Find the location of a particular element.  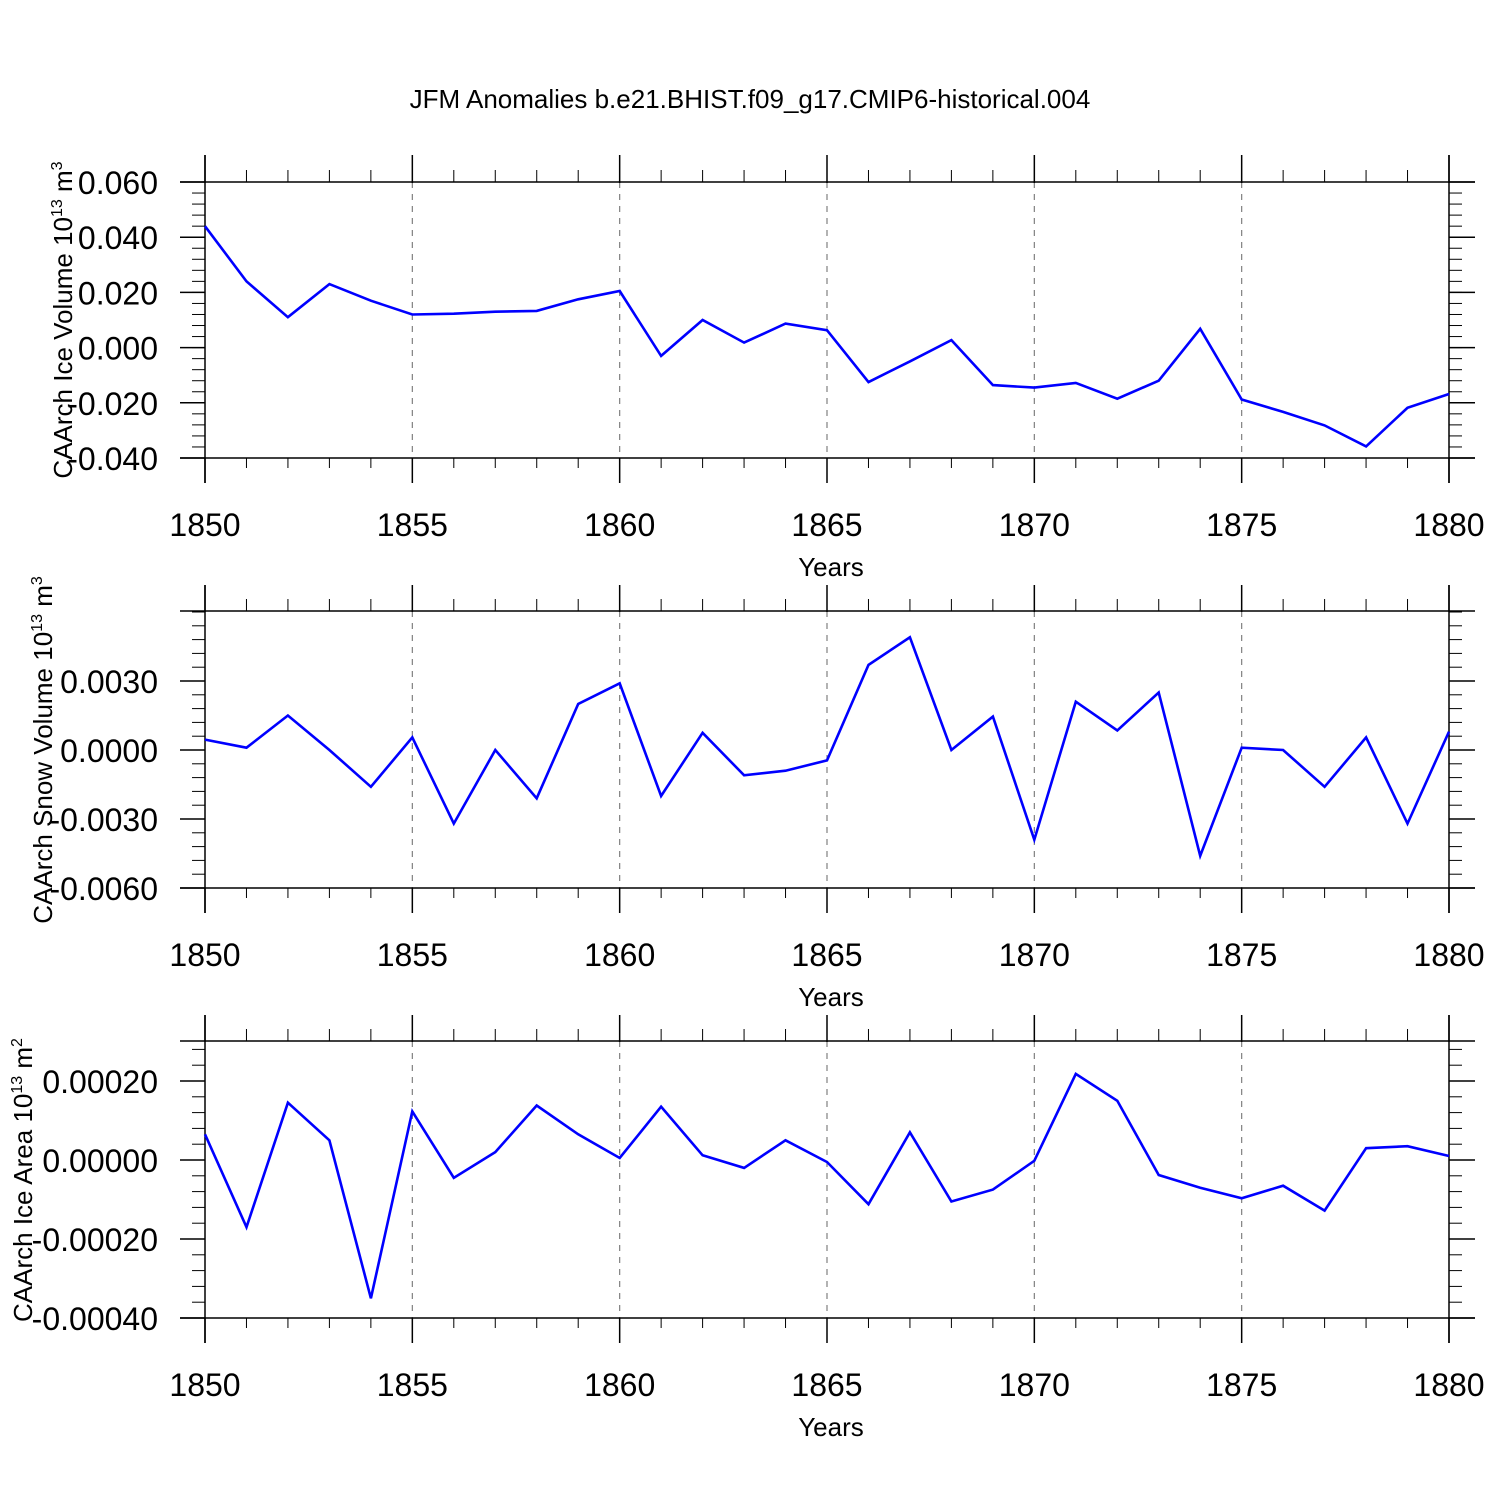

y-tick-label: 0.060 is located at coordinates (118, 183).